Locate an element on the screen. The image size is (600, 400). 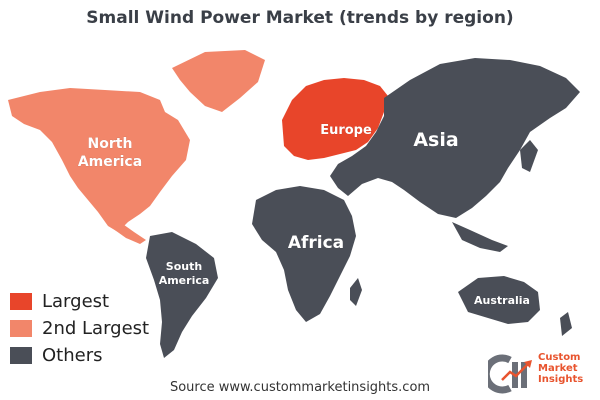
legend-item-largest: Largest is located at coordinates (79, 301).